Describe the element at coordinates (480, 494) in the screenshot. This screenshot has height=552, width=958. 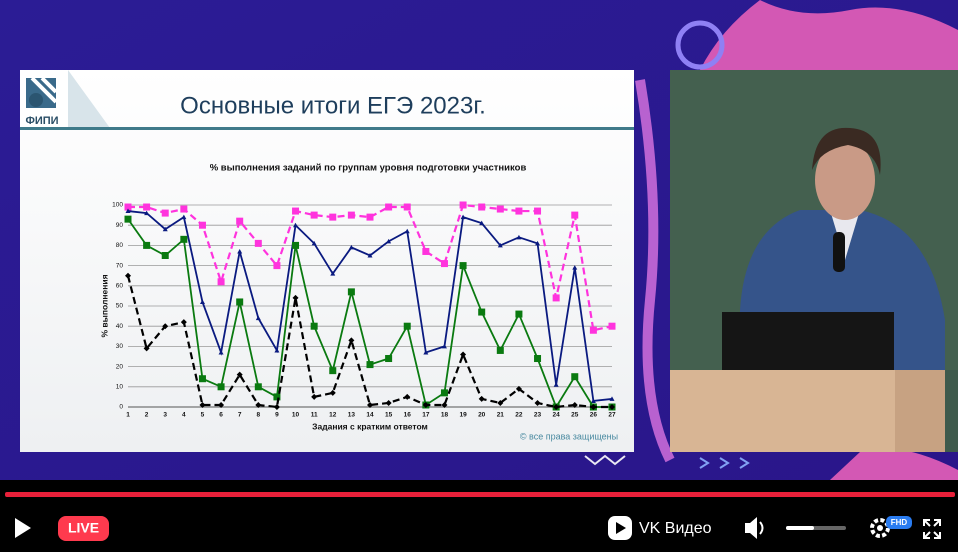
I see `progress-bar` at that location.